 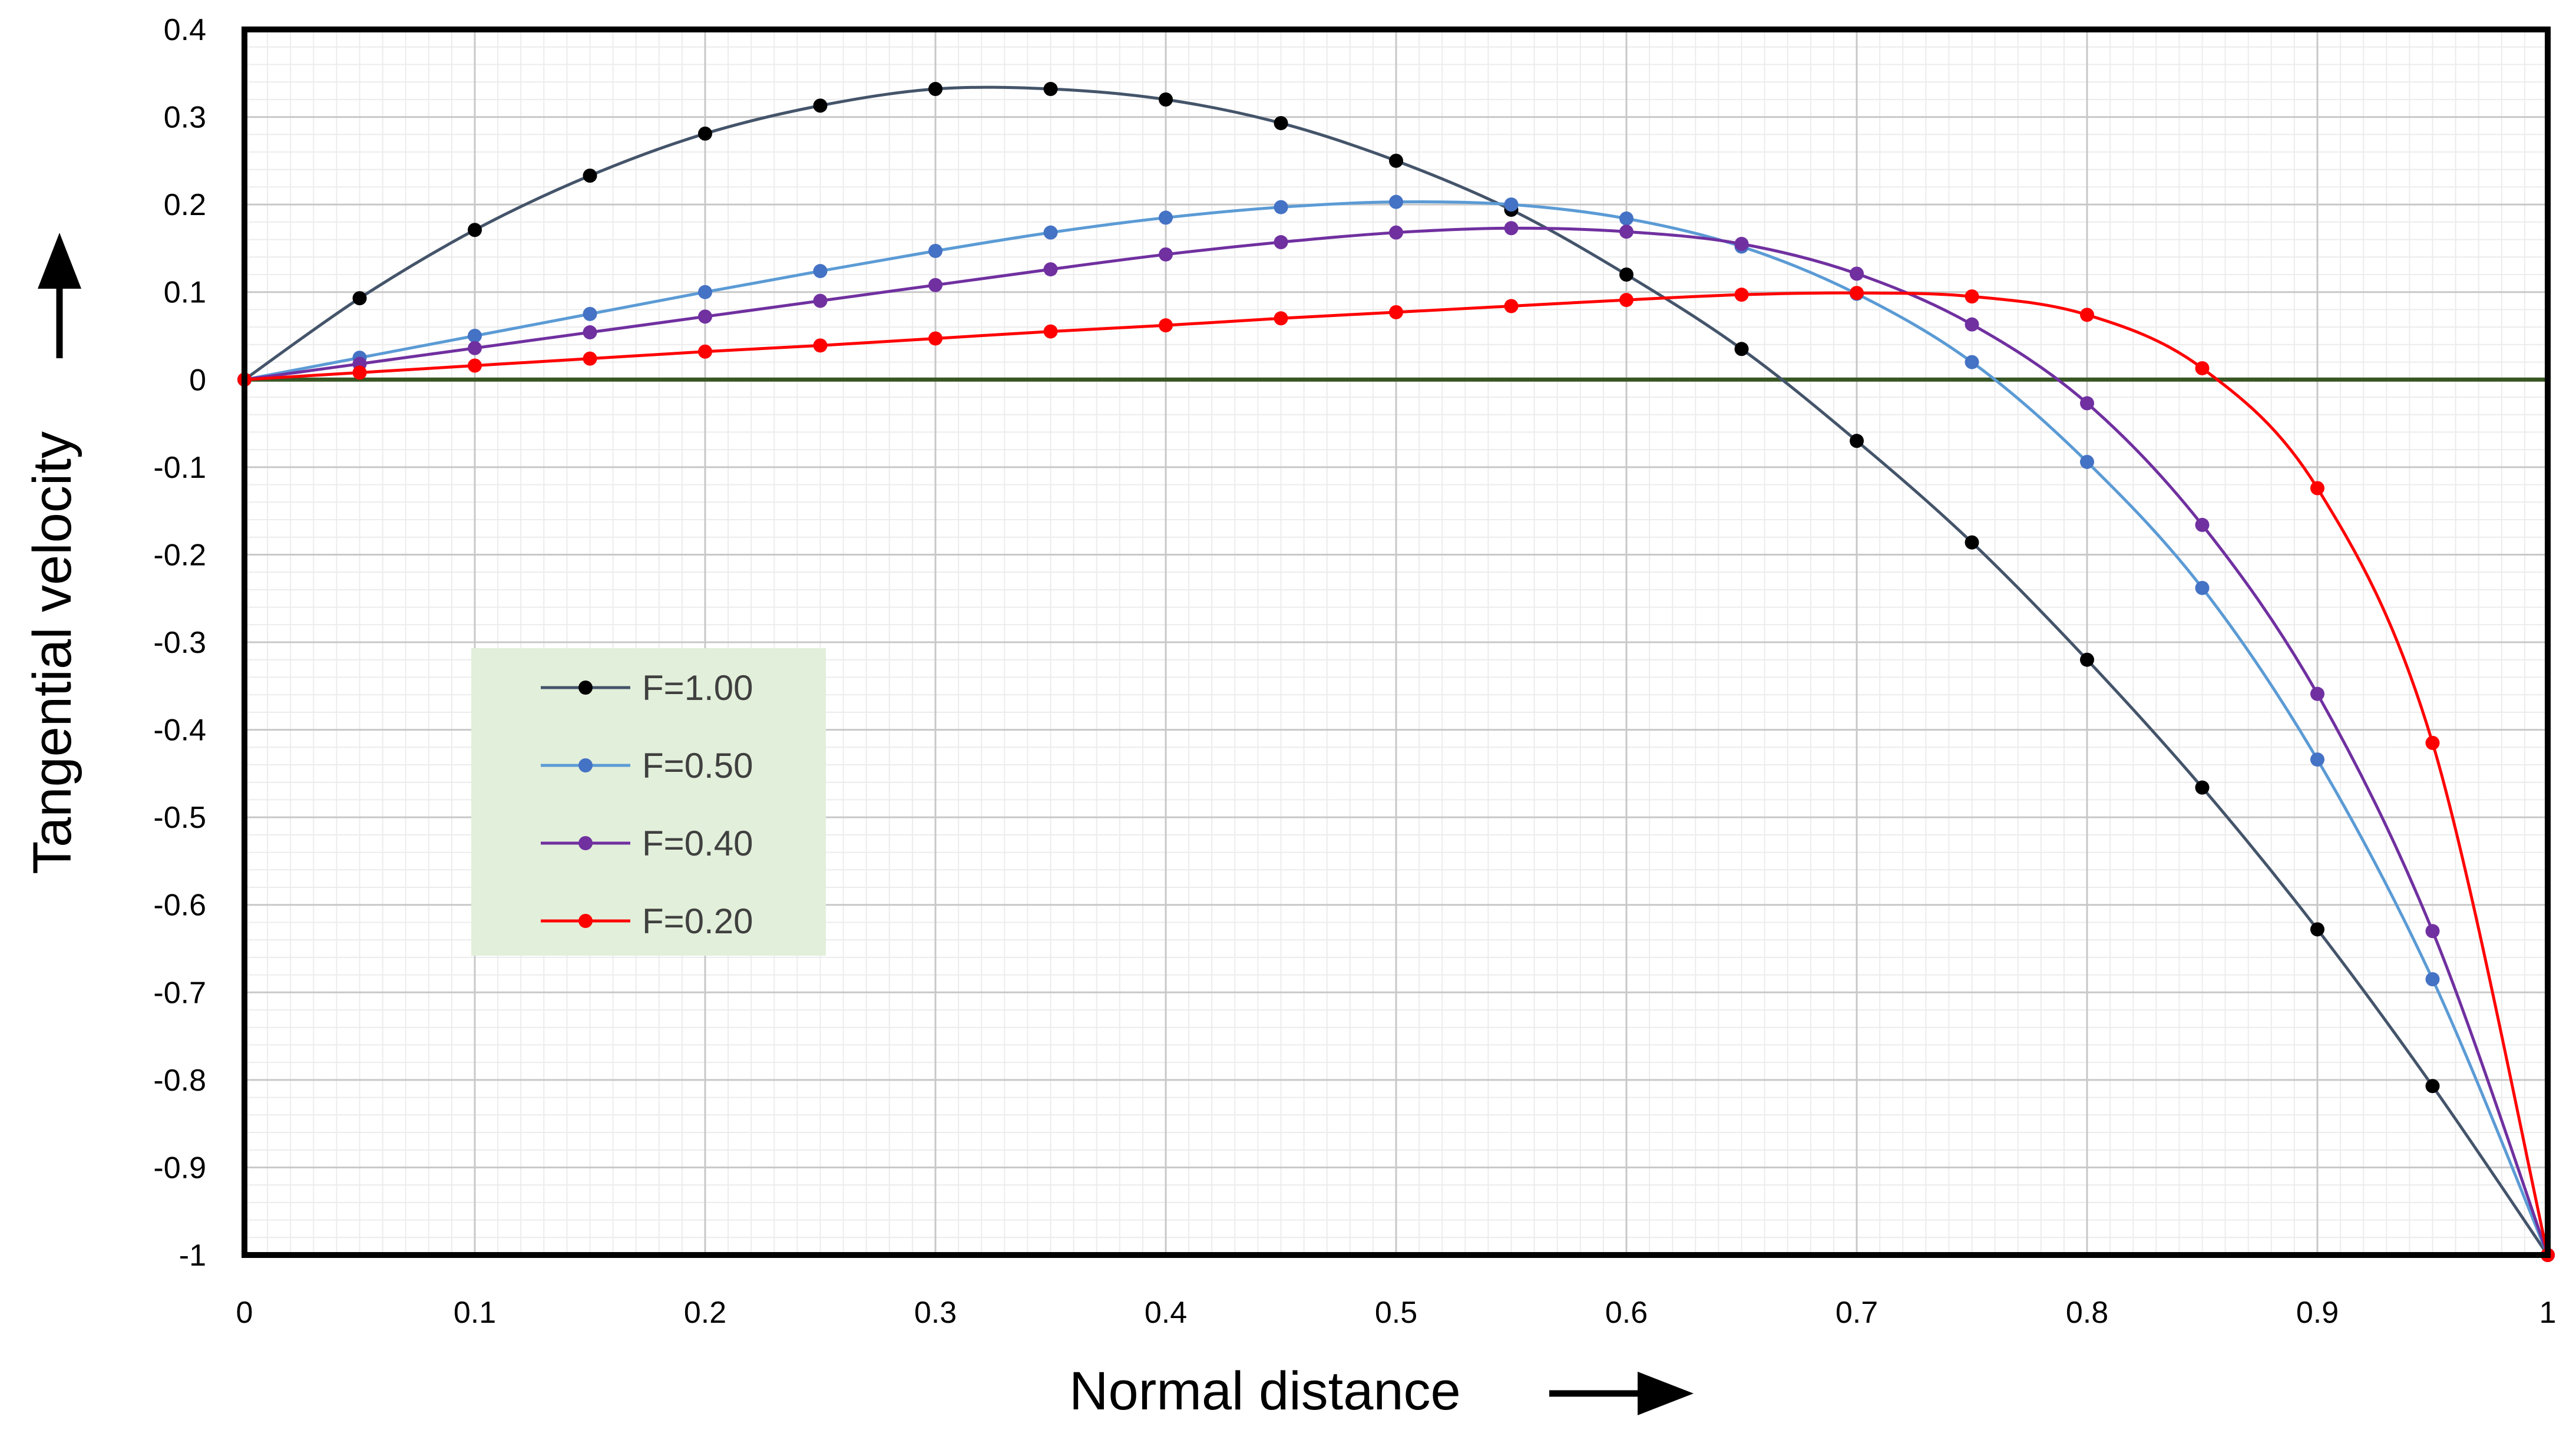 I want to click on legend: F=1.00 F=0.50 F=0.40 F=0.20, so click(x=648, y=802).